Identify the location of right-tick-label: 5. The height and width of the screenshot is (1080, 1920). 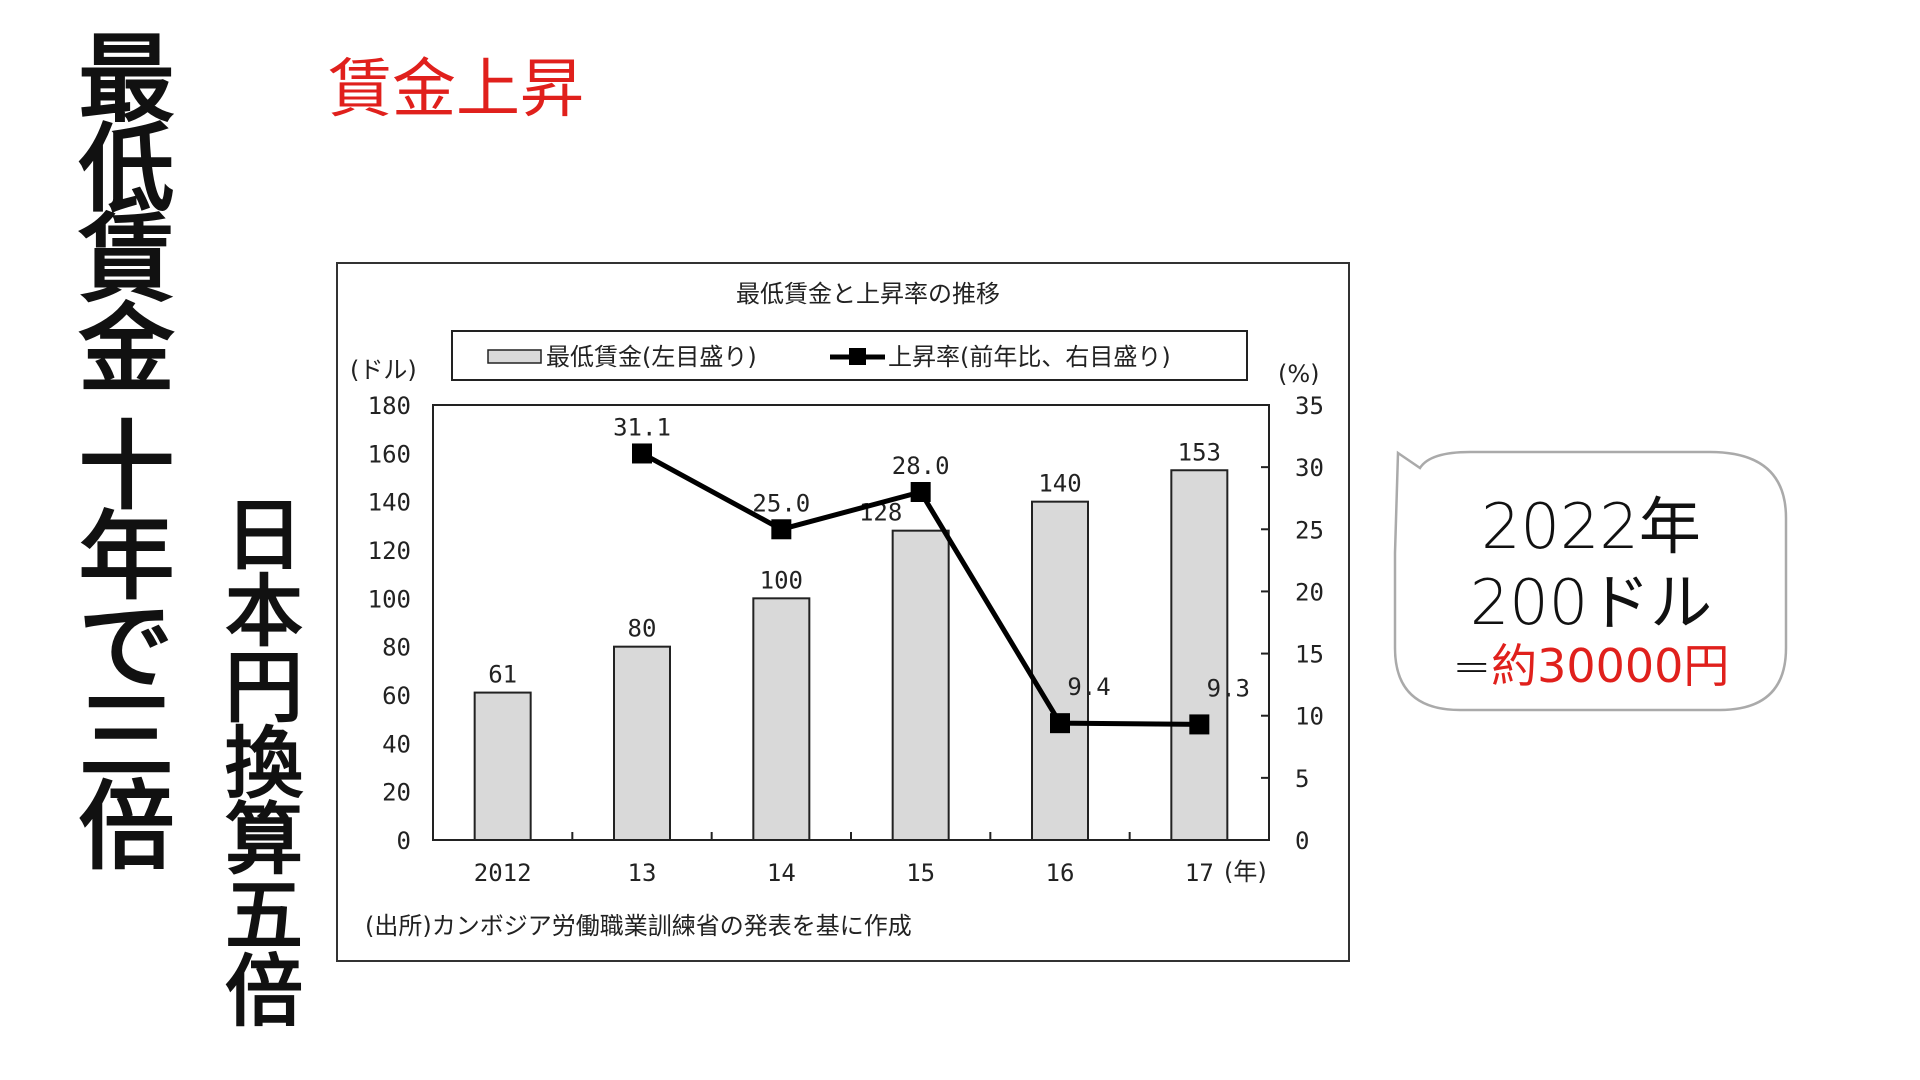
(1302, 779).